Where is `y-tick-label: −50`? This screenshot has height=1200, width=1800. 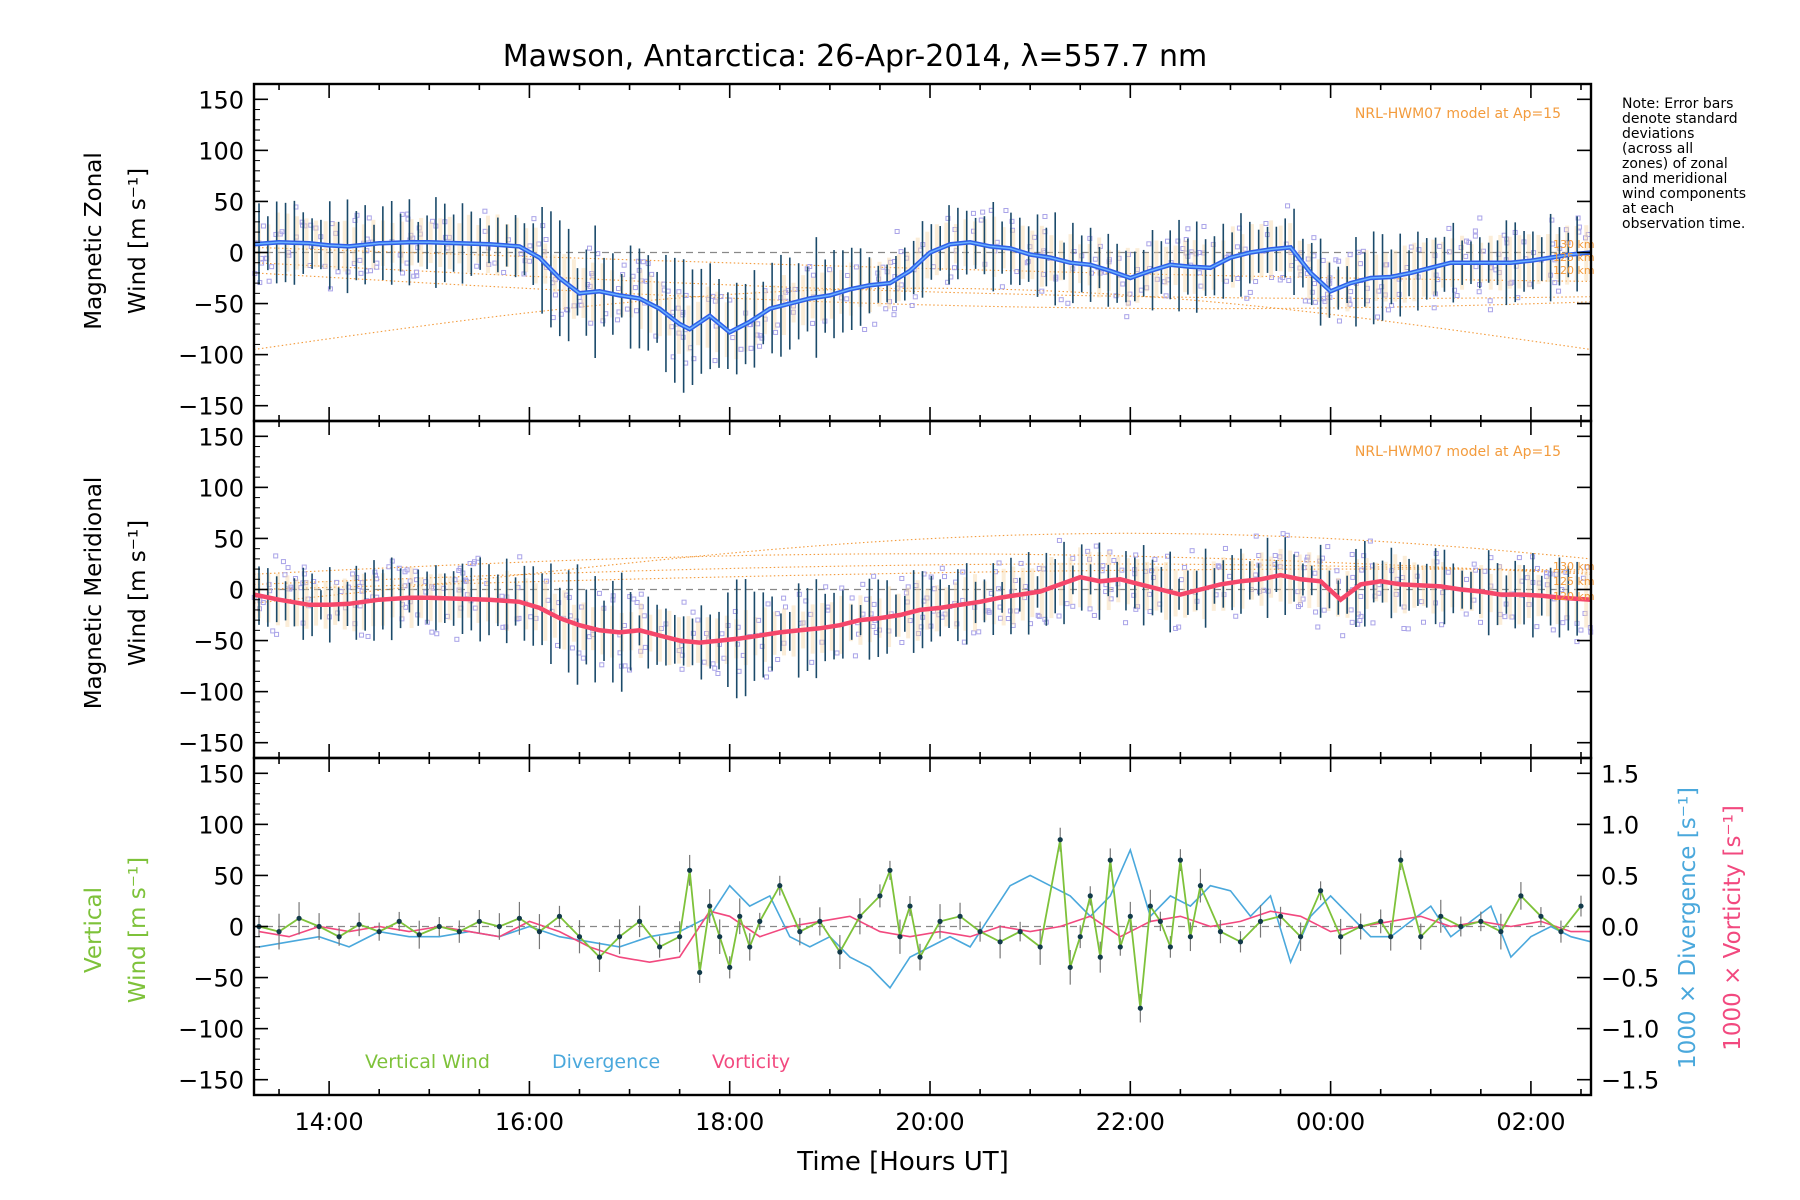
y-tick-label: −50 is located at coordinates (218, 642).